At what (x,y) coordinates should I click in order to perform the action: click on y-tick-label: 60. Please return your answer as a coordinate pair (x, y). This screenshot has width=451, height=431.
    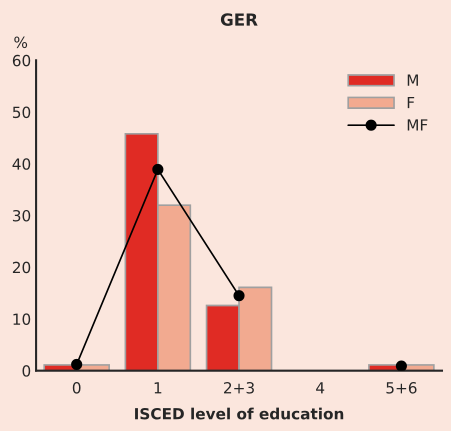
    Looking at the image, I should click on (21, 60).